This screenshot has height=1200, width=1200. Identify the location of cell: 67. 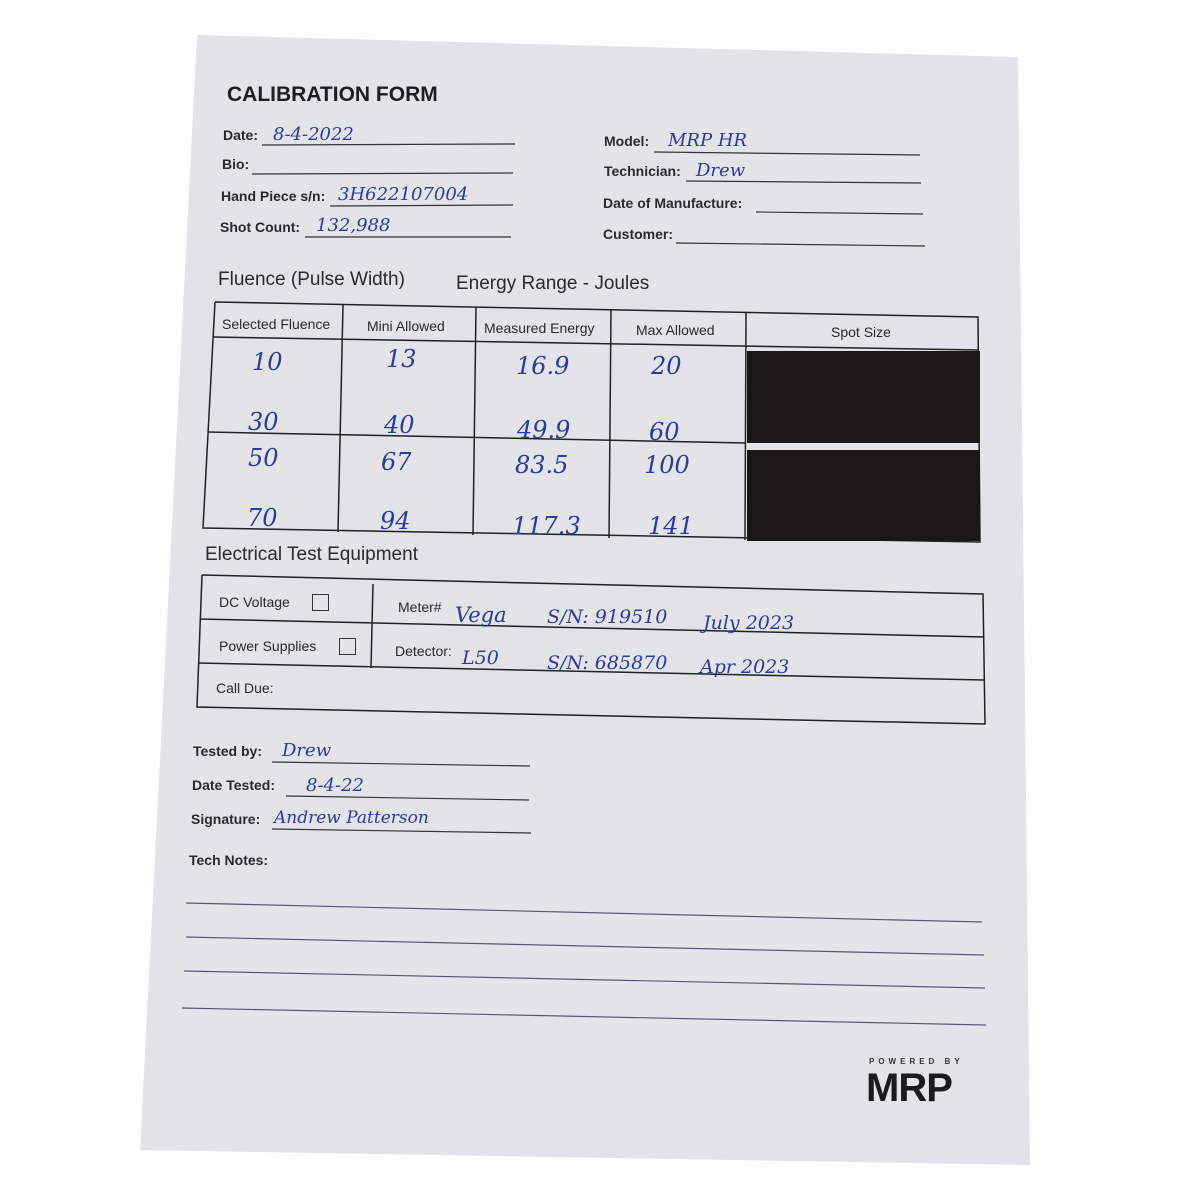
(396, 462).